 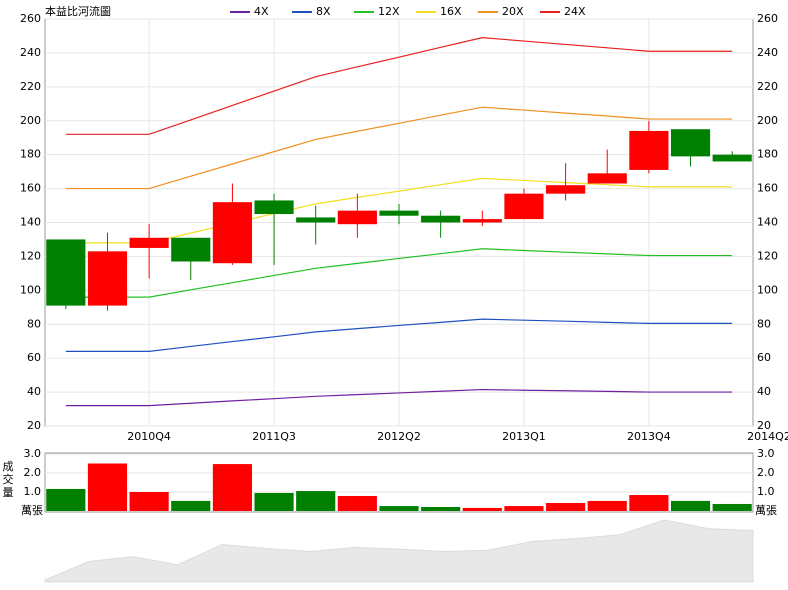 What do you see at coordinates (34, 357) in the screenshot?
I see `y-tick-label: 60` at bounding box center [34, 357].